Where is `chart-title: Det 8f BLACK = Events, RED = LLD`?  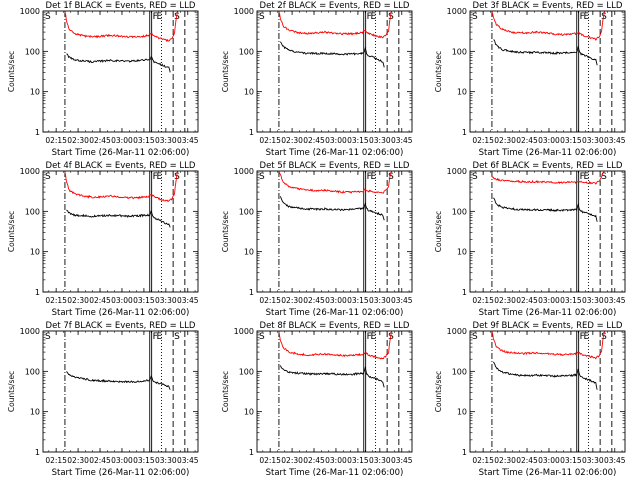
chart-title: Det 8f BLACK = Events, RED = LLD is located at coordinates (335, 326).